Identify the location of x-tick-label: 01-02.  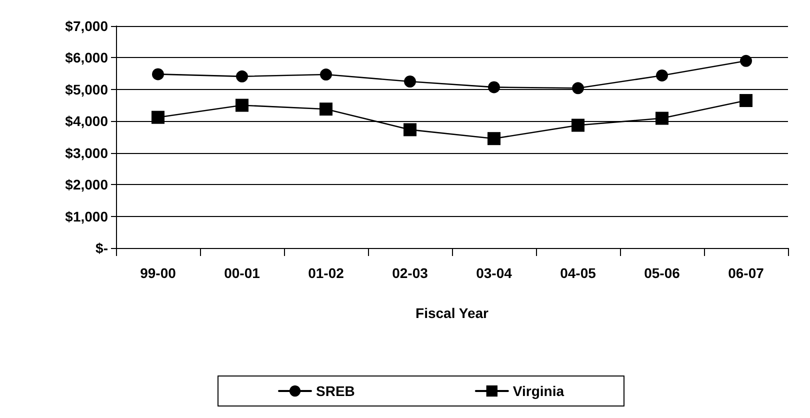
(326, 273).